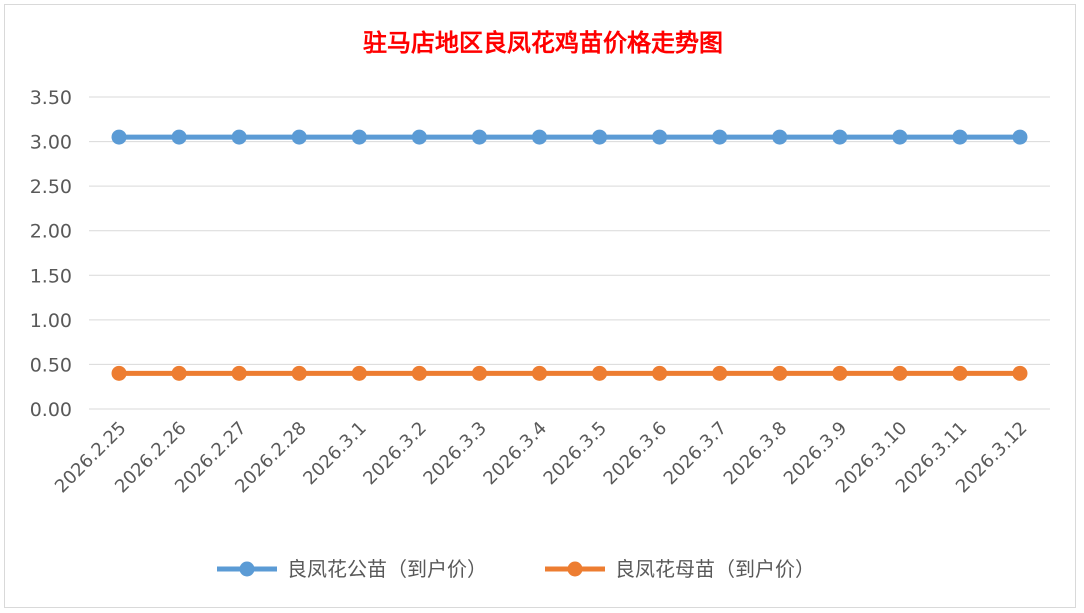 Image resolution: width=1084 pixels, height=613 pixels. Describe the element at coordinates (51, 321) in the screenshot. I see `y-tick-label: 1.00` at that location.